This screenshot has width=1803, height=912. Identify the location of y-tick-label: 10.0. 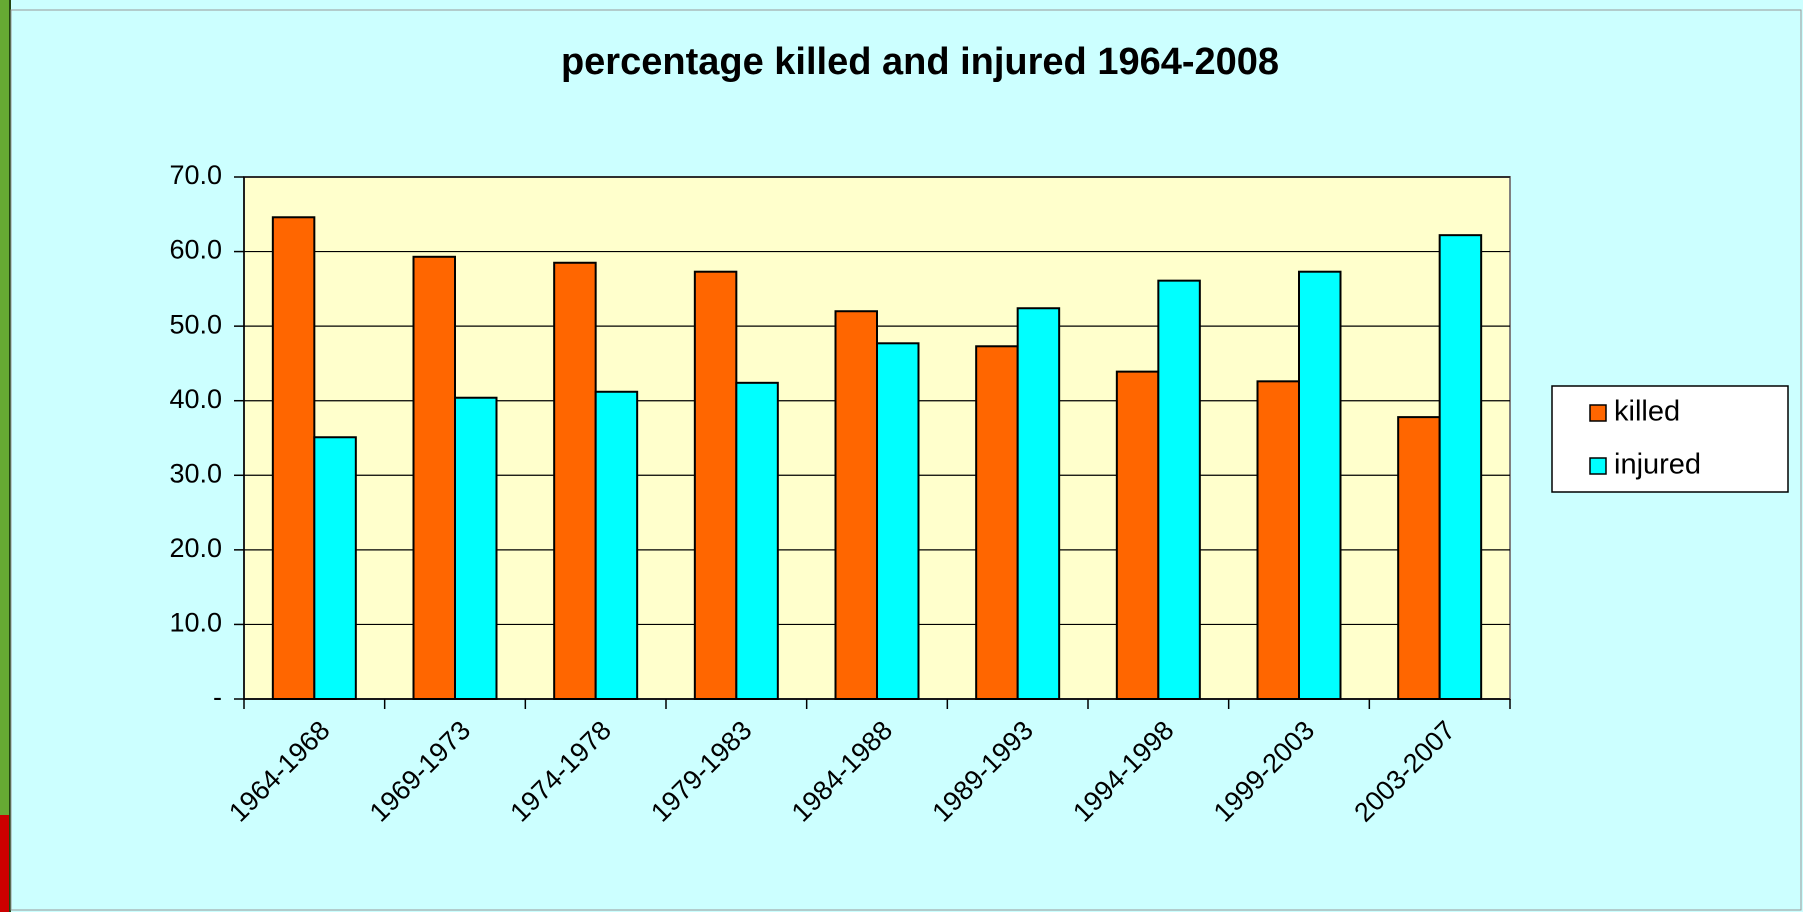
(195, 623).